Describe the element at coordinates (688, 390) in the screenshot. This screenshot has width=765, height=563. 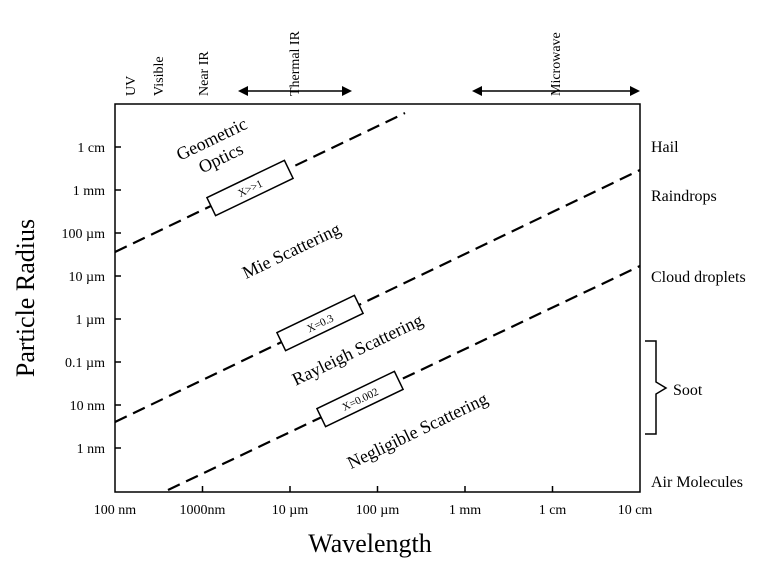
I see `particle-label-soot: Soot` at that location.